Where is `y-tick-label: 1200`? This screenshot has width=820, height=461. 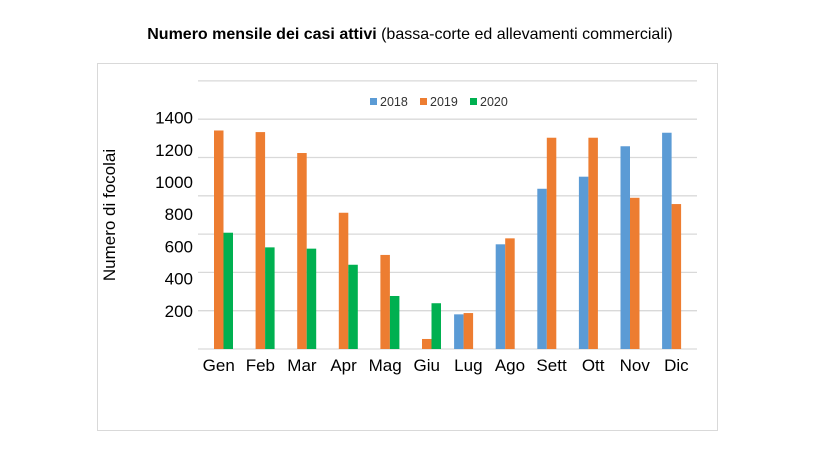 y-tick-label: 1200 is located at coordinates (174, 150).